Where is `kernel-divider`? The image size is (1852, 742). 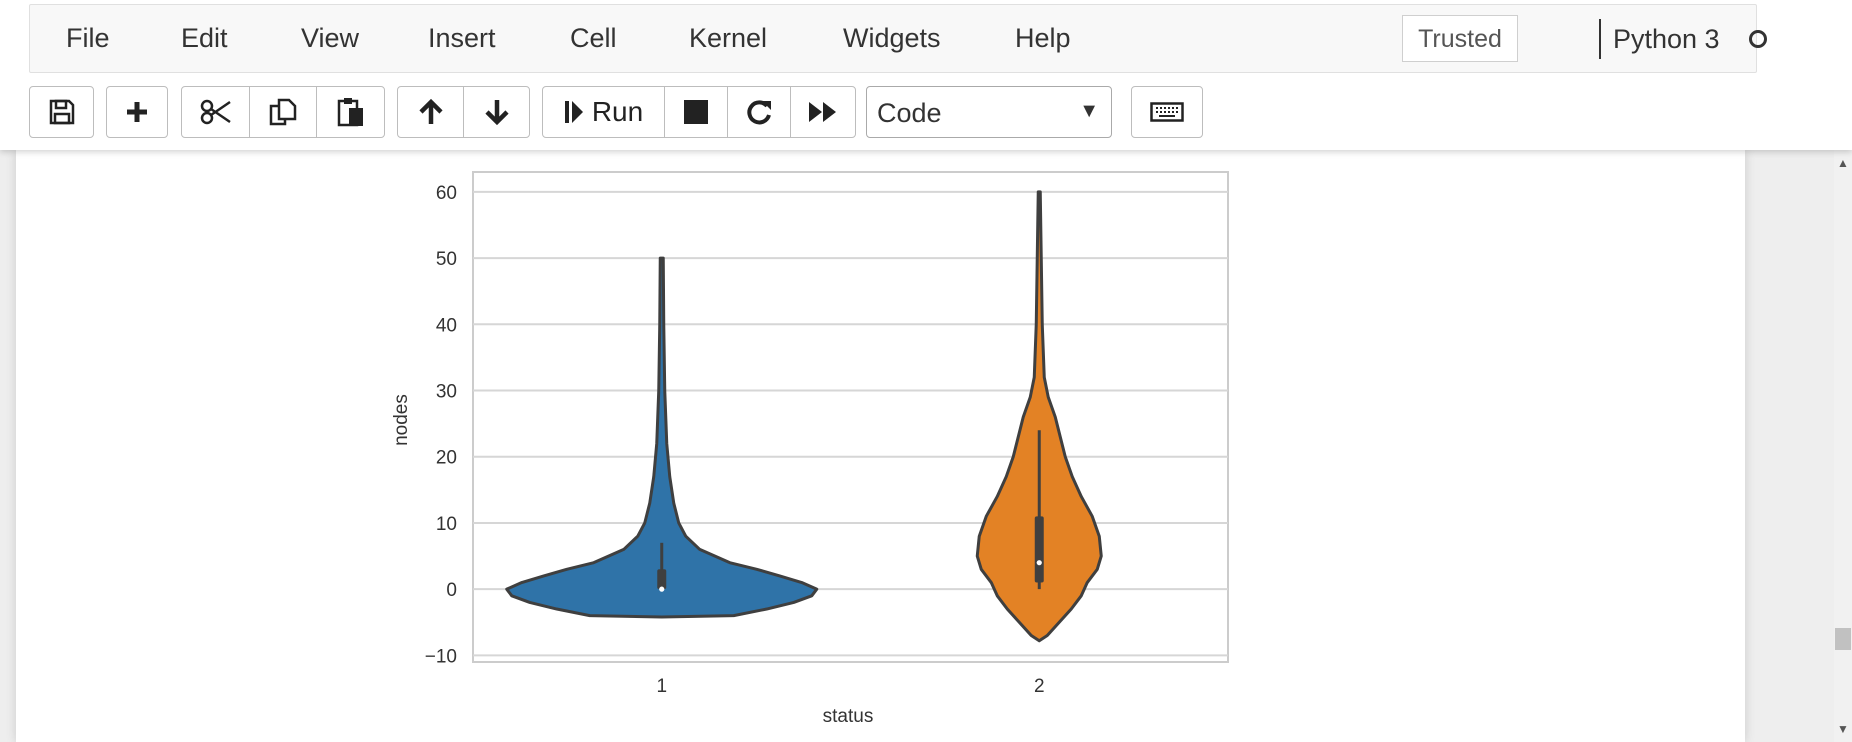 kernel-divider is located at coordinates (1600, 39).